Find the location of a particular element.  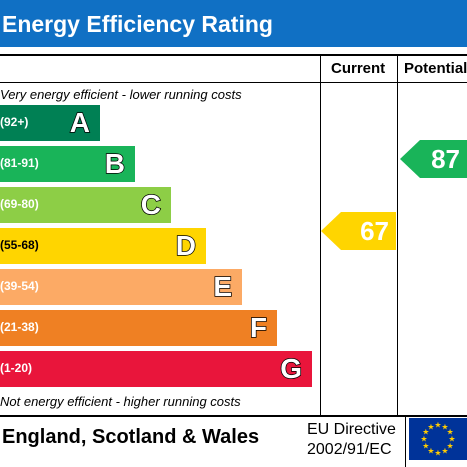

band-range-label: (21-38) is located at coordinates (19, 327).